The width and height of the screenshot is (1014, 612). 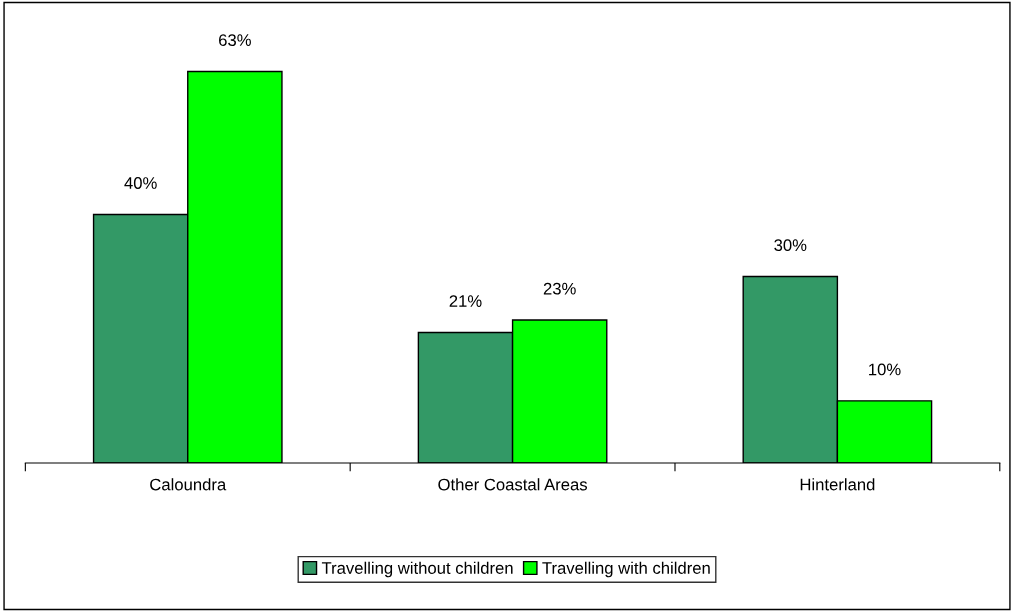 I want to click on data-label: 21%, so click(x=465, y=301).